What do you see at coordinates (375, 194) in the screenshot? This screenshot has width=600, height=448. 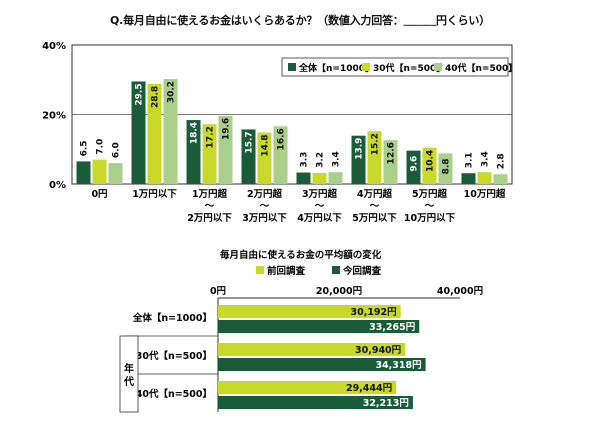 I see `x-category-label: 4万円超` at bounding box center [375, 194].